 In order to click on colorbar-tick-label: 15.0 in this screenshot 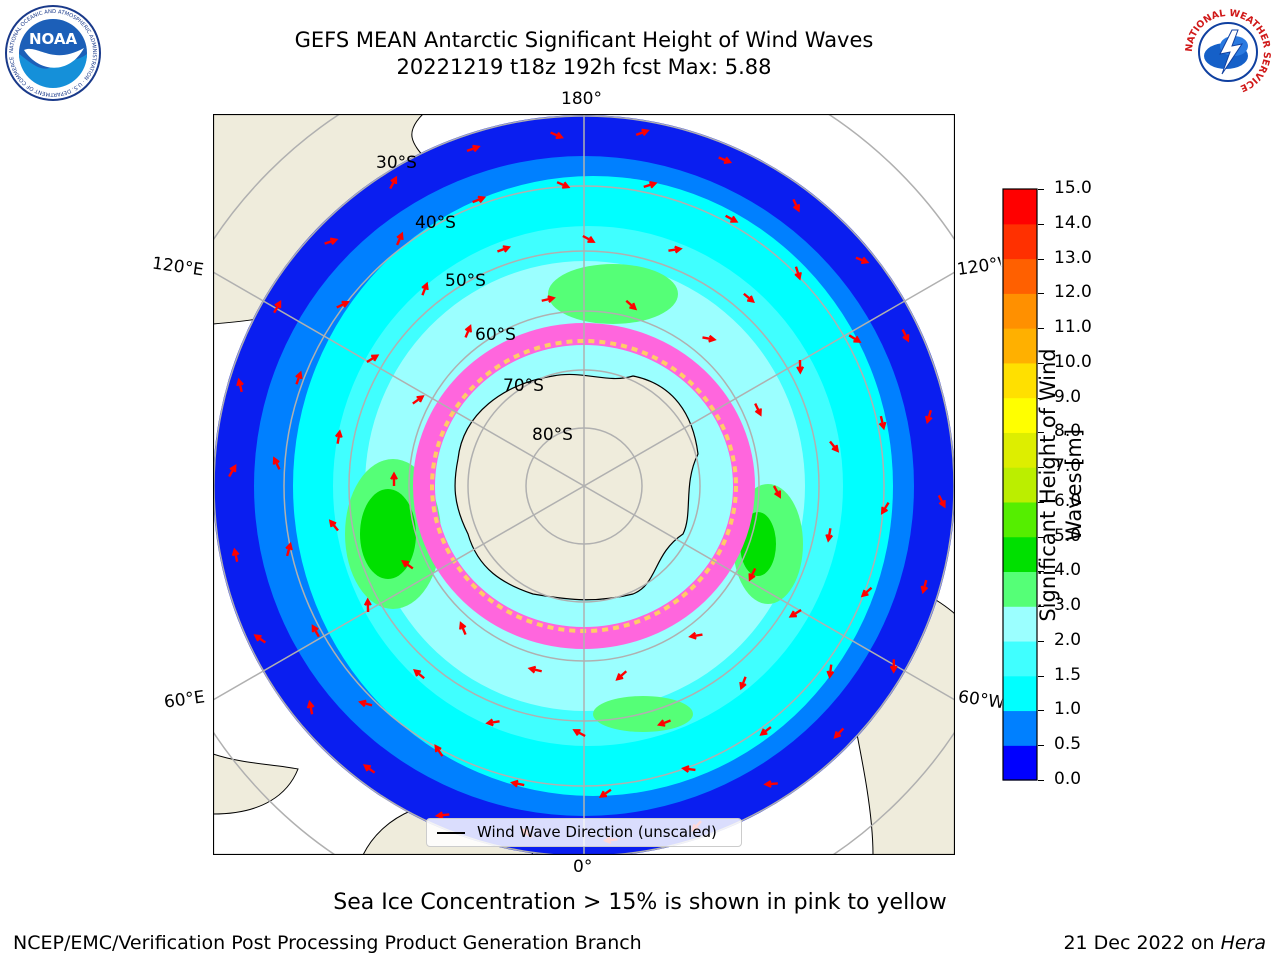, I will do `click(1073, 188)`.